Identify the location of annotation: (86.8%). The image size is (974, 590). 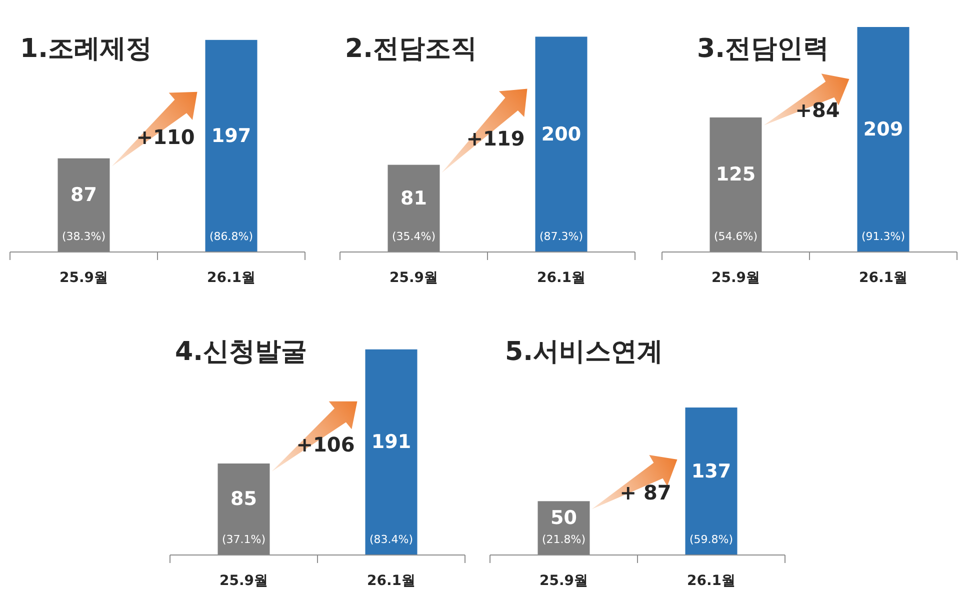
(231, 236).